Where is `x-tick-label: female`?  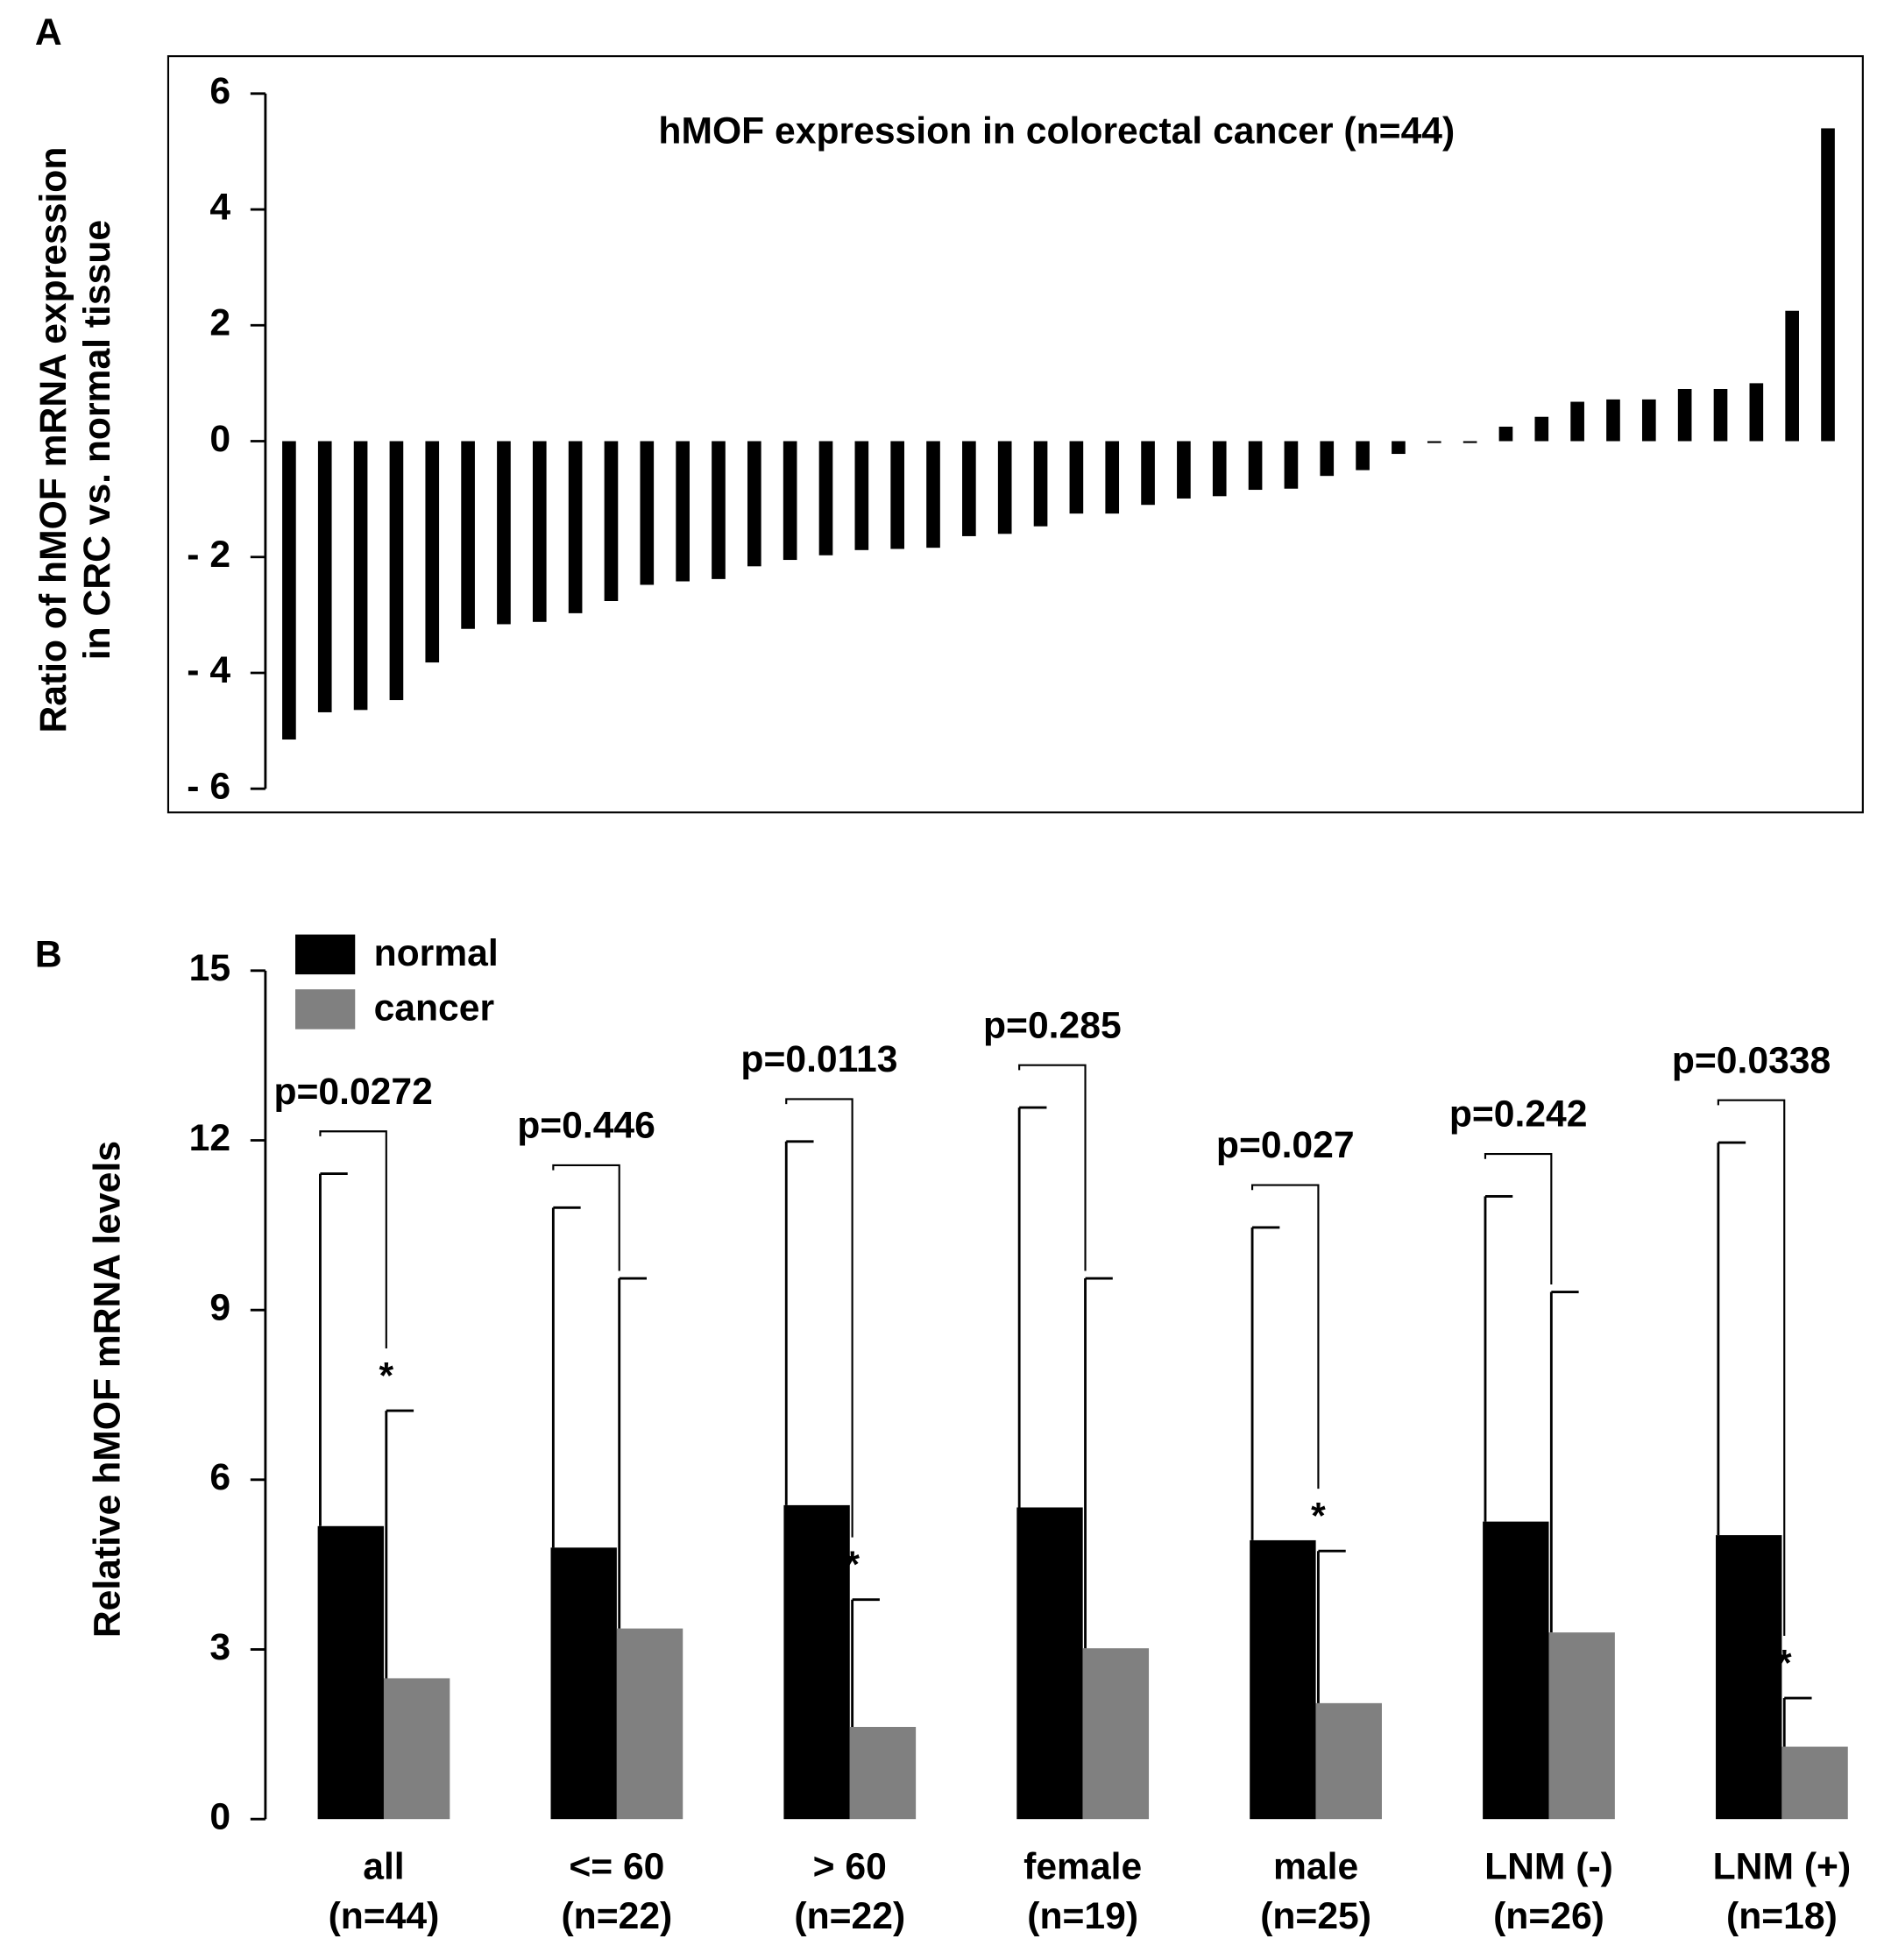
x-tick-label: female is located at coordinates (1082, 1866).